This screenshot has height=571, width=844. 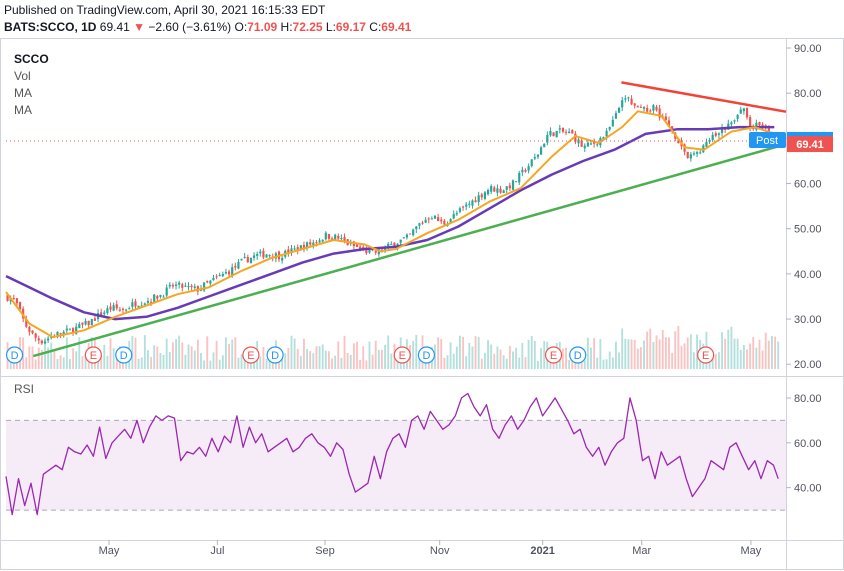 I want to click on price-tick-label: 60.00, so click(x=808, y=185).